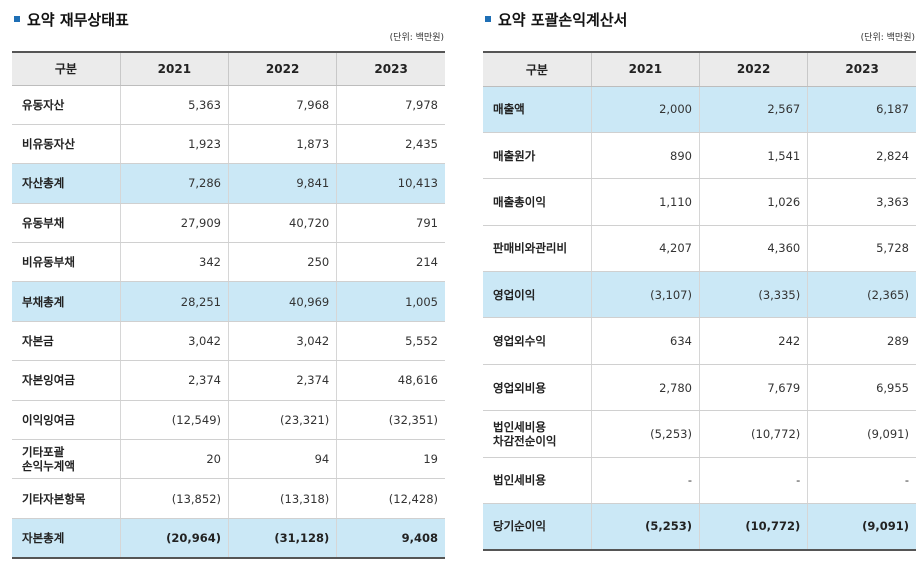 This screenshot has height=569, width=924. Describe the element at coordinates (66, 420) in the screenshot. I see `row-label: 이익잉여금` at that location.